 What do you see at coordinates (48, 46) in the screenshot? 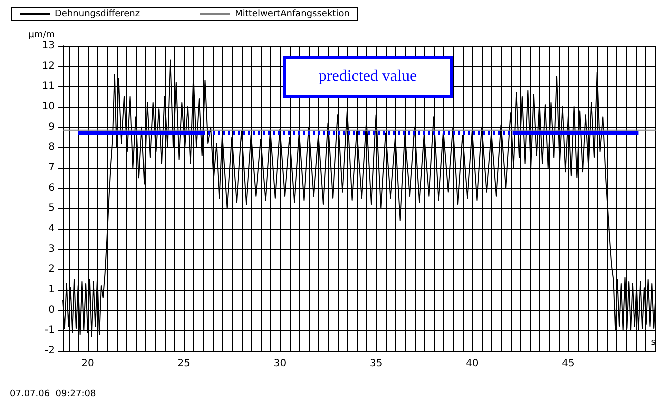
I see `y-tick-label: 13` at bounding box center [48, 46].